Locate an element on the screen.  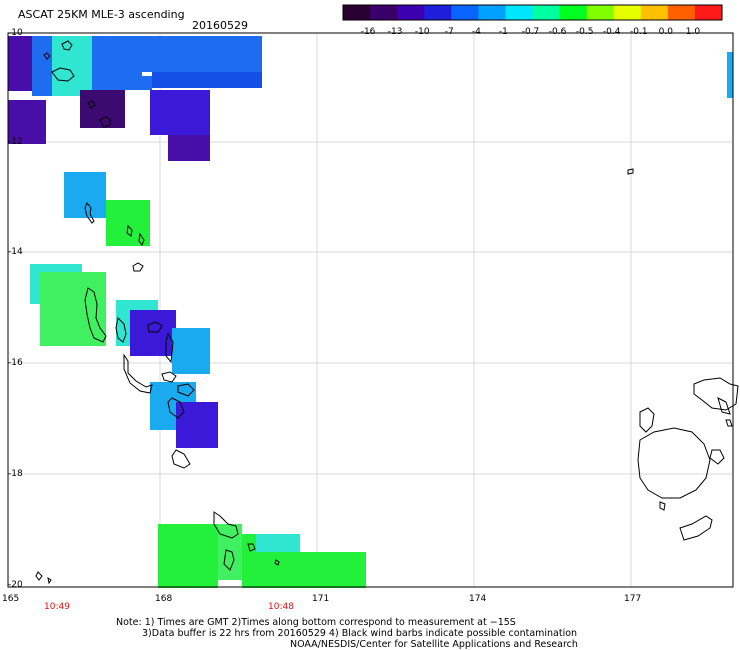
product-title: ASCAT 25KM MLE-3 ascending is located at coordinates (101, 14).